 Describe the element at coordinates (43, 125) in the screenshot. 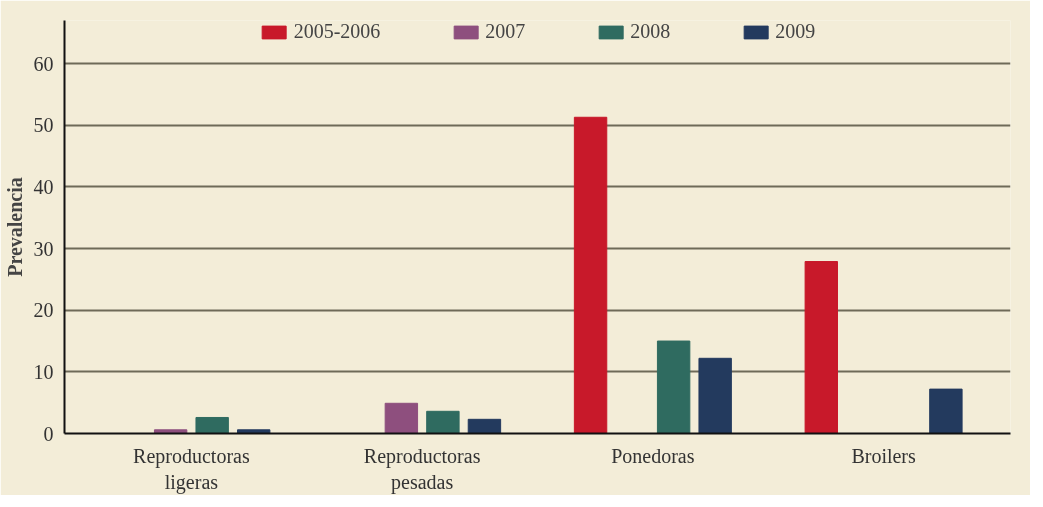

I see `y-tick-label: 50` at that location.